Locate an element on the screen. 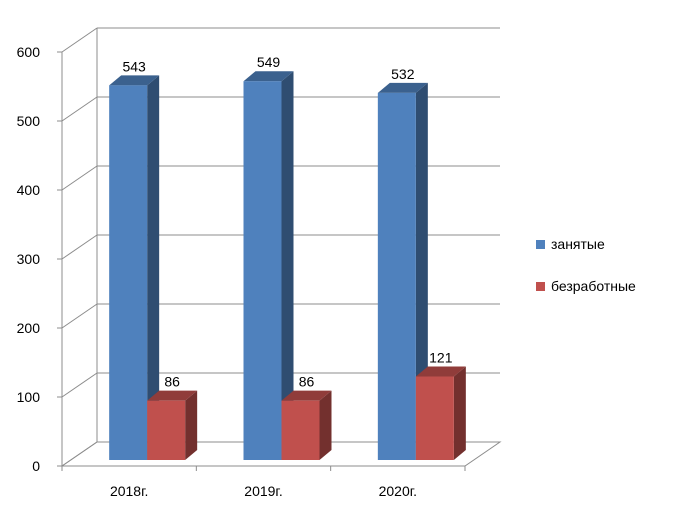 The width and height of the screenshot is (675, 527). x-tick-label: 2018г. is located at coordinates (129, 491).